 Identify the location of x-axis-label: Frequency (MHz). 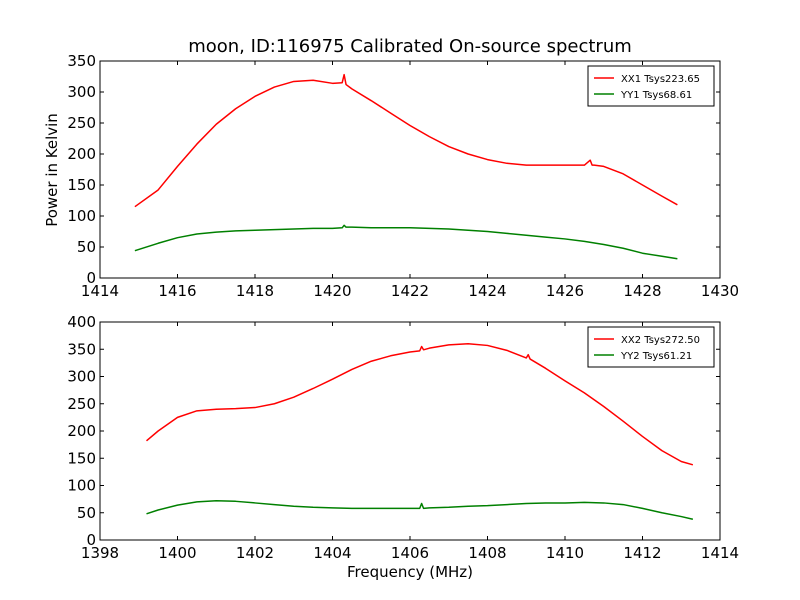
(410, 572).